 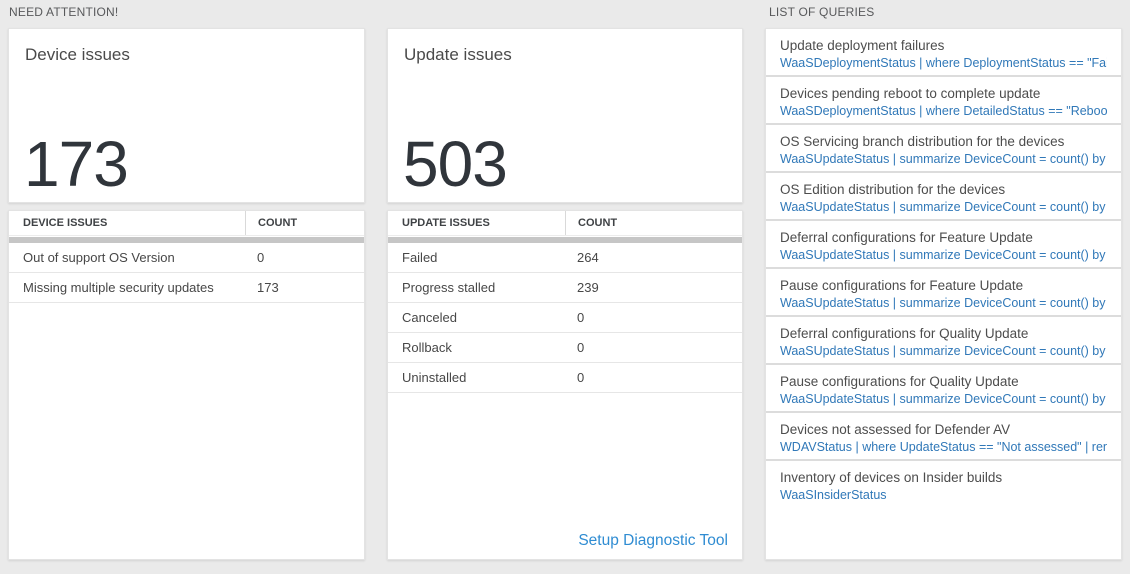 What do you see at coordinates (565, 258) in the screenshot?
I see `table-row: Failed 264` at bounding box center [565, 258].